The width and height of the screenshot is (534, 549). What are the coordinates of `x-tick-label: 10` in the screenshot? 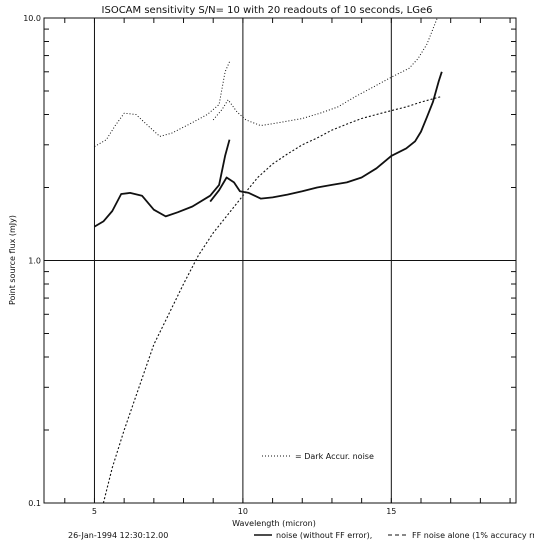 It's located at (243, 511).